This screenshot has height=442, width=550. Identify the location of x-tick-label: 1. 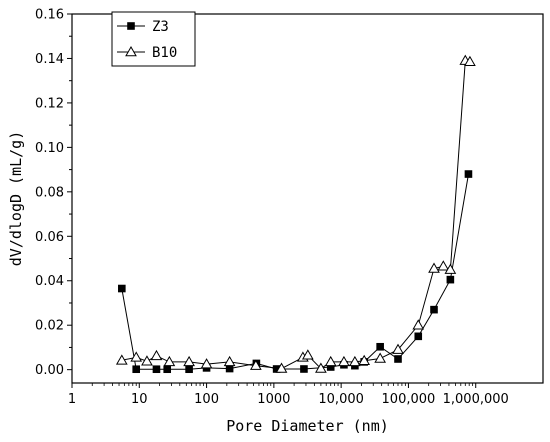
(72, 399).